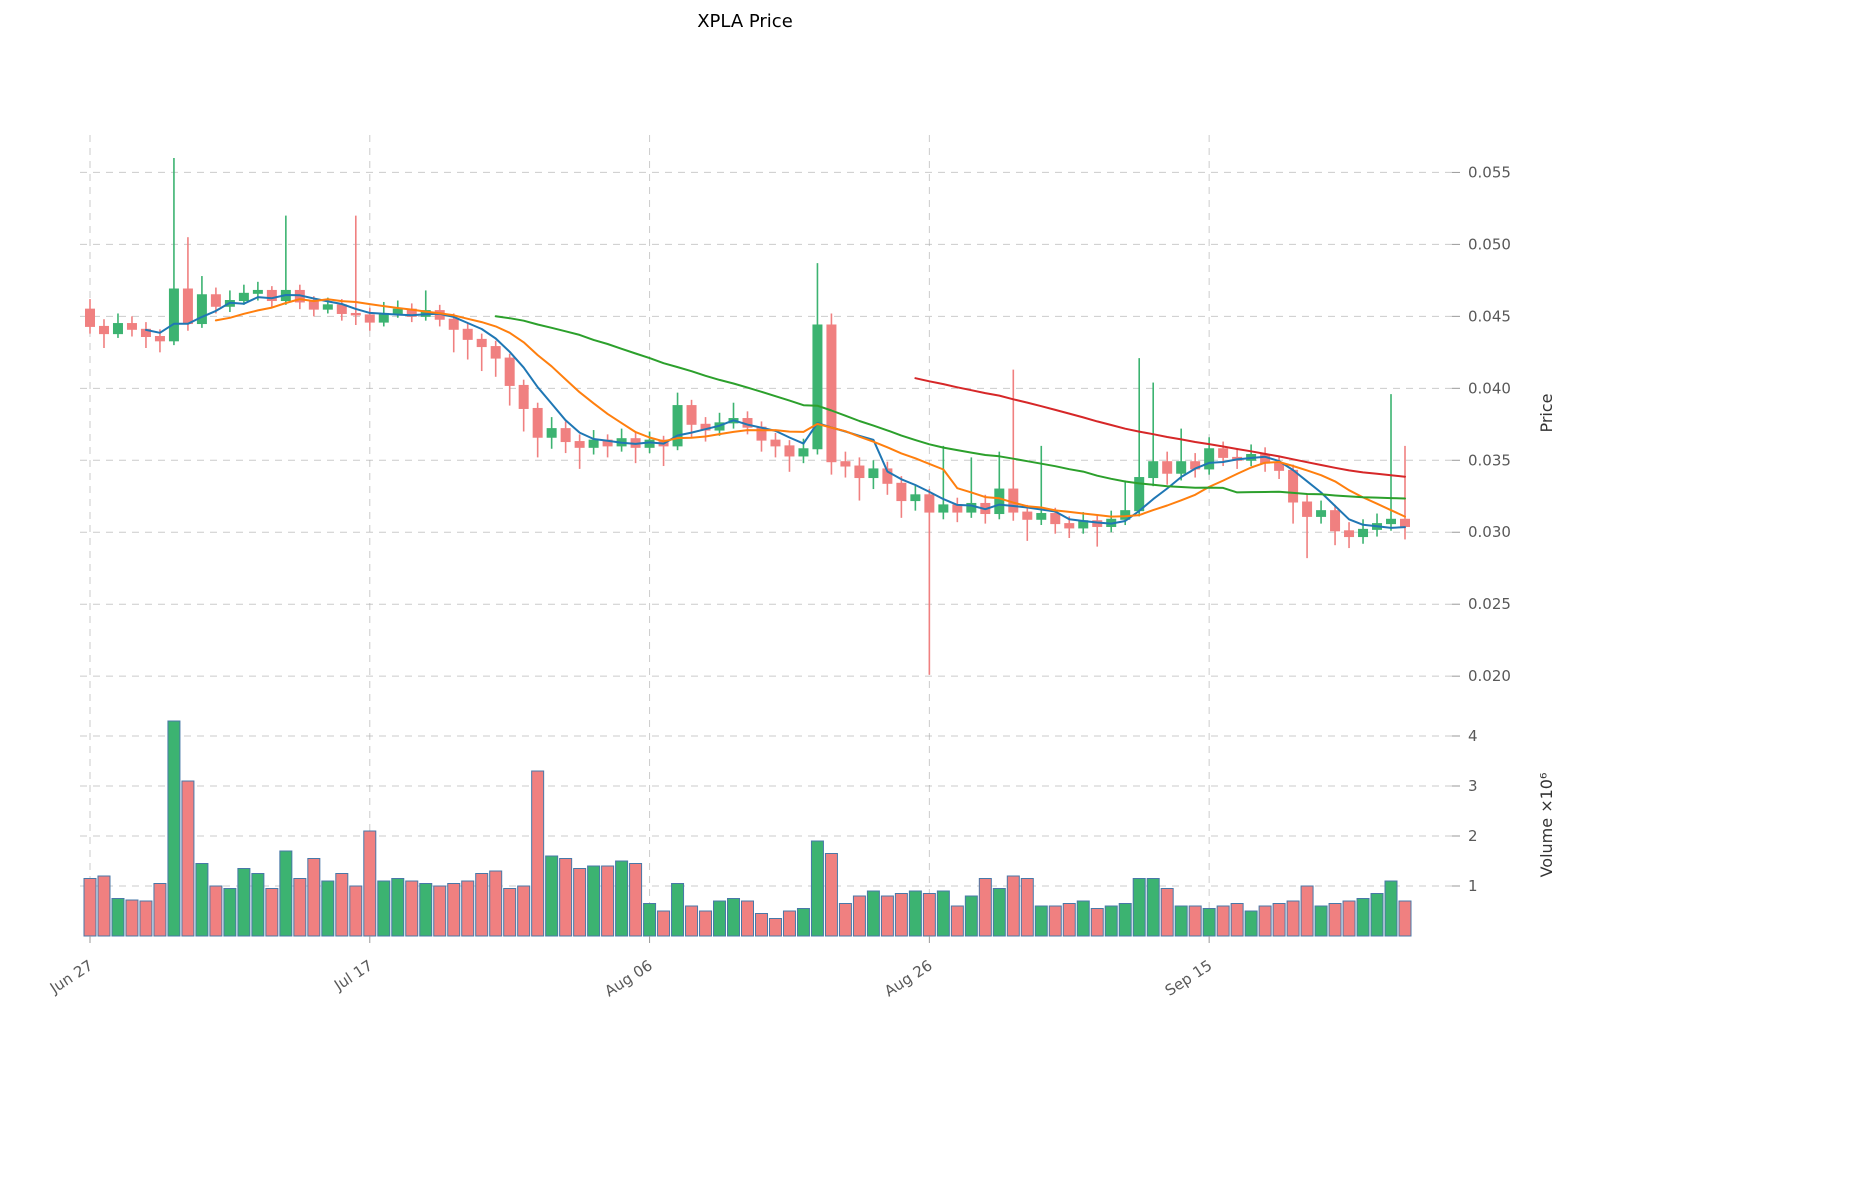 This screenshot has width=1860, height=1202. Describe the element at coordinates (630, 968) in the screenshot. I see `x-axis-tick-labels: Jun 27 Jul 17 Aug 06 Aug 26 Sep 15` at that location.